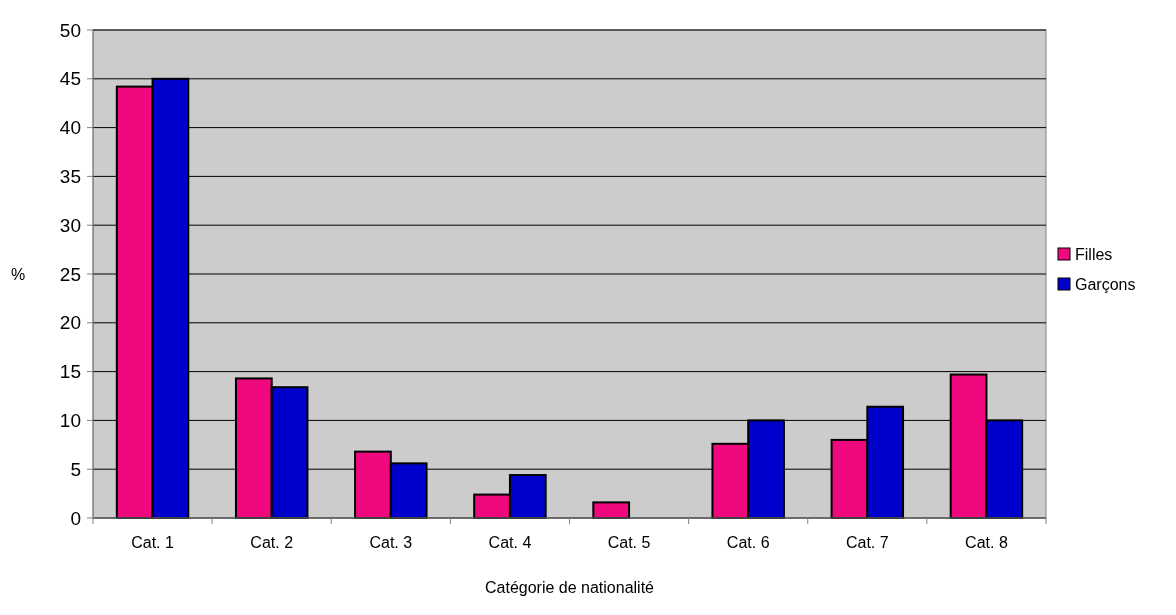 The height and width of the screenshot is (615, 1176). What do you see at coordinates (75, 469) in the screenshot?
I see `y-tick-label: 5` at bounding box center [75, 469].